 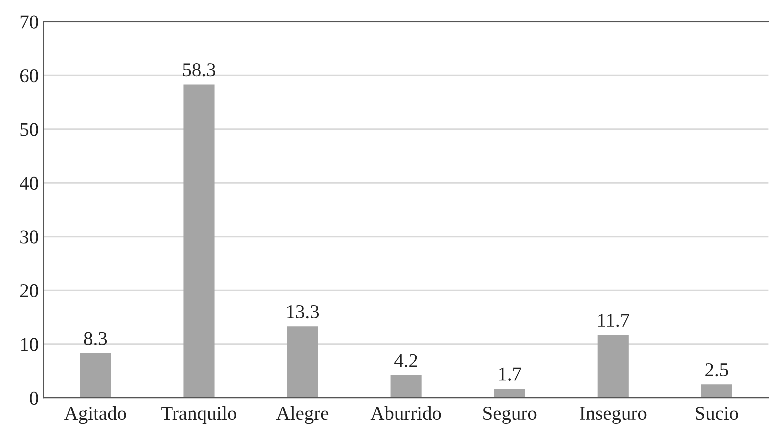 What do you see at coordinates (29, 76) in the screenshot?
I see `y-tick-label: 60` at bounding box center [29, 76].